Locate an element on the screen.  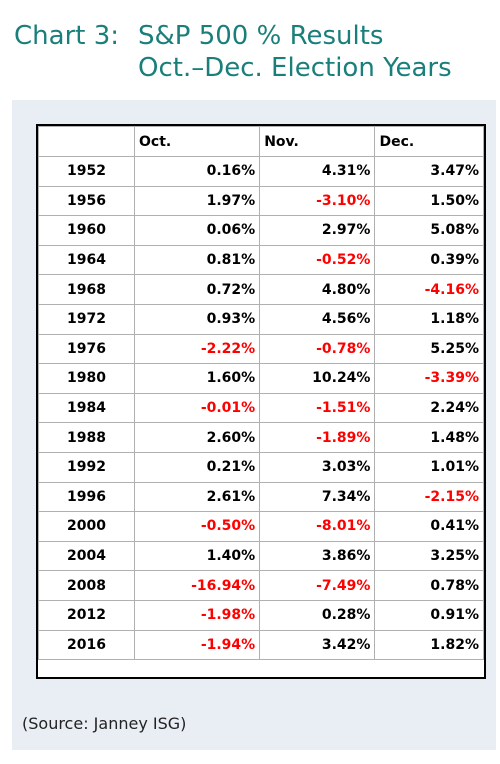
table-row: 1996 2.61% 7.34% -2.15% is located at coordinates (261, 497).